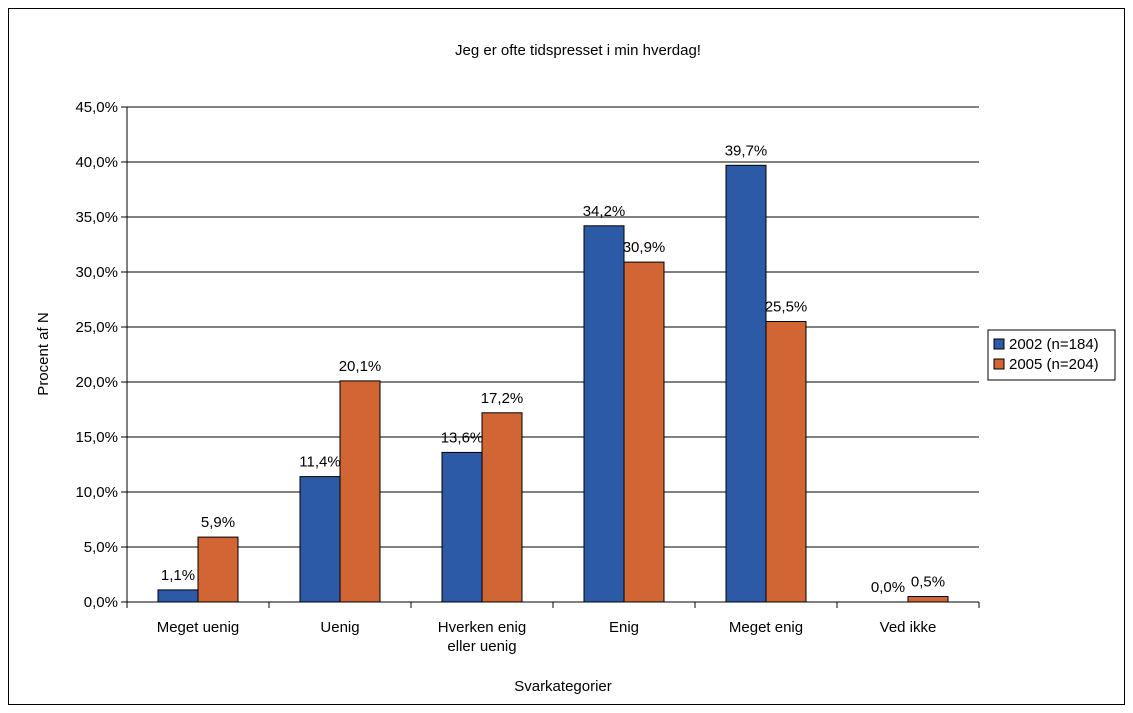 The height and width of the screenshot is (713, 1133). What do you see at coordinates (96, 492) in the screenshot?
I see `y-tick-label: 10,0%` at bounding box center [96, 492].